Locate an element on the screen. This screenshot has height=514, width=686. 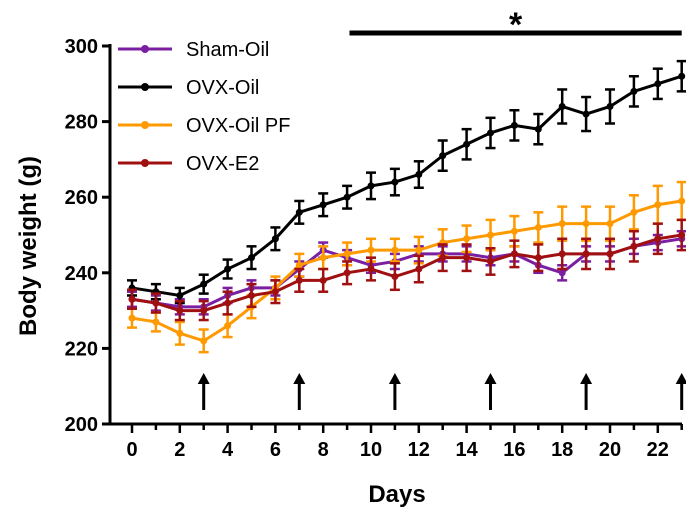
x-tick-label: 2 is located at coordinates (179, 450).